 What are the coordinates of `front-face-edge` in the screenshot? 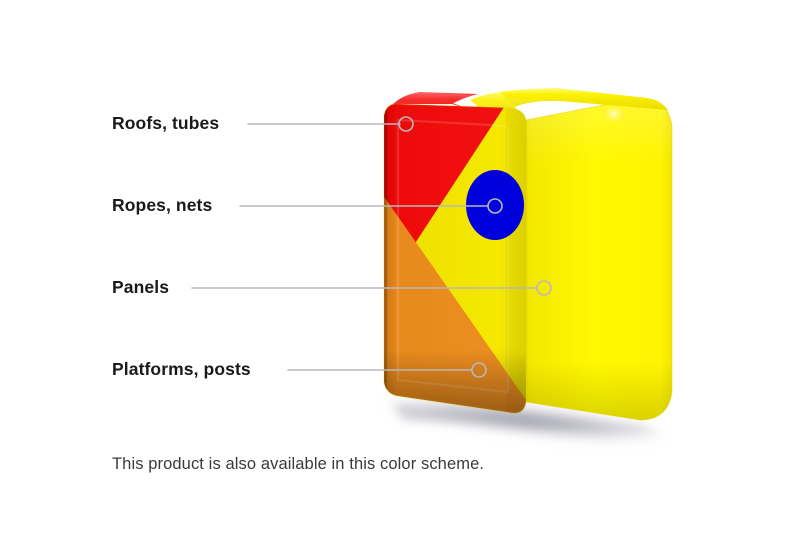 It's located at (455, 258).